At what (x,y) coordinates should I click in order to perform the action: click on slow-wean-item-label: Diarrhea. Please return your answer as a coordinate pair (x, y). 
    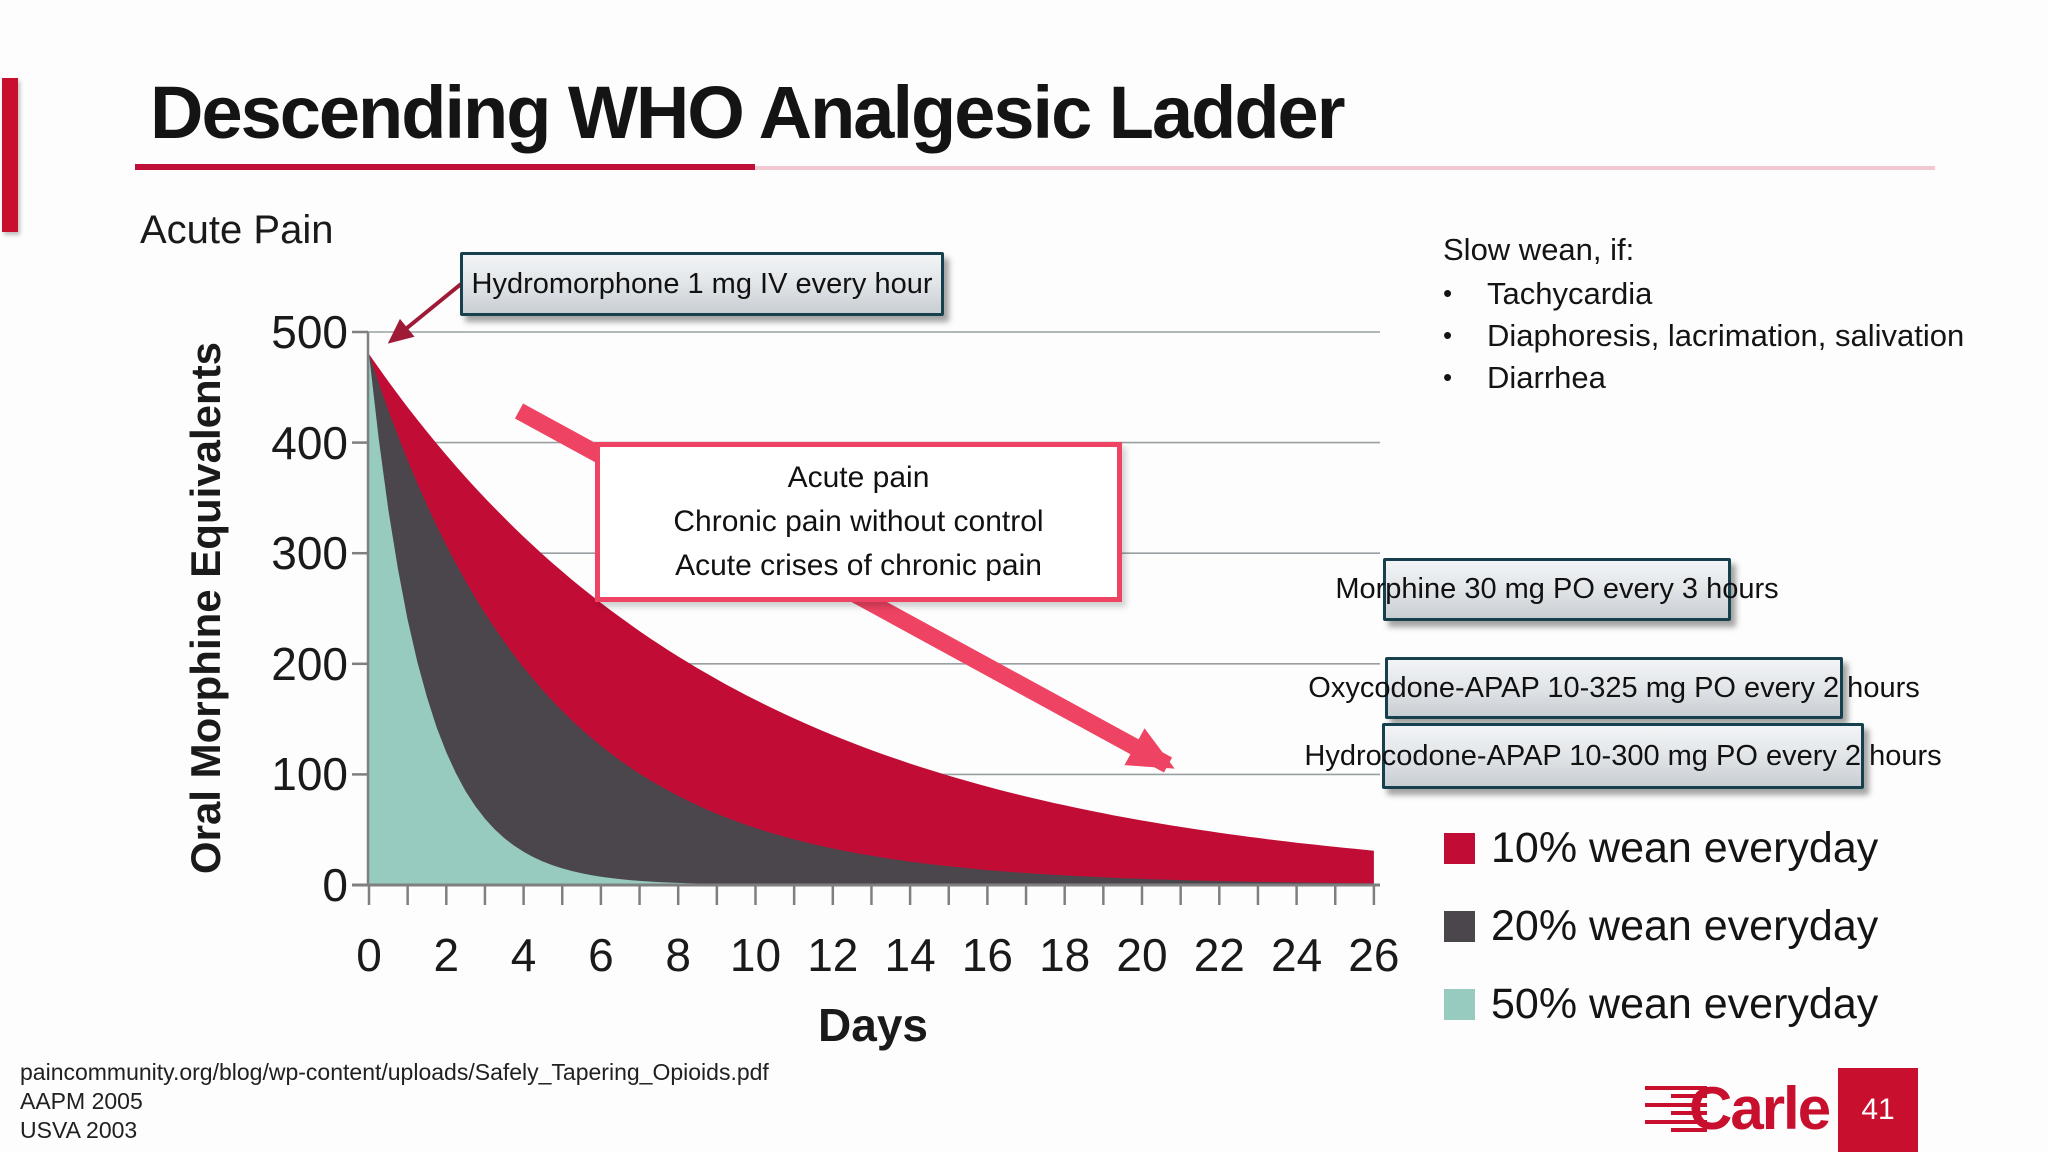
    Looking at the image, I should click on (1546, 377).